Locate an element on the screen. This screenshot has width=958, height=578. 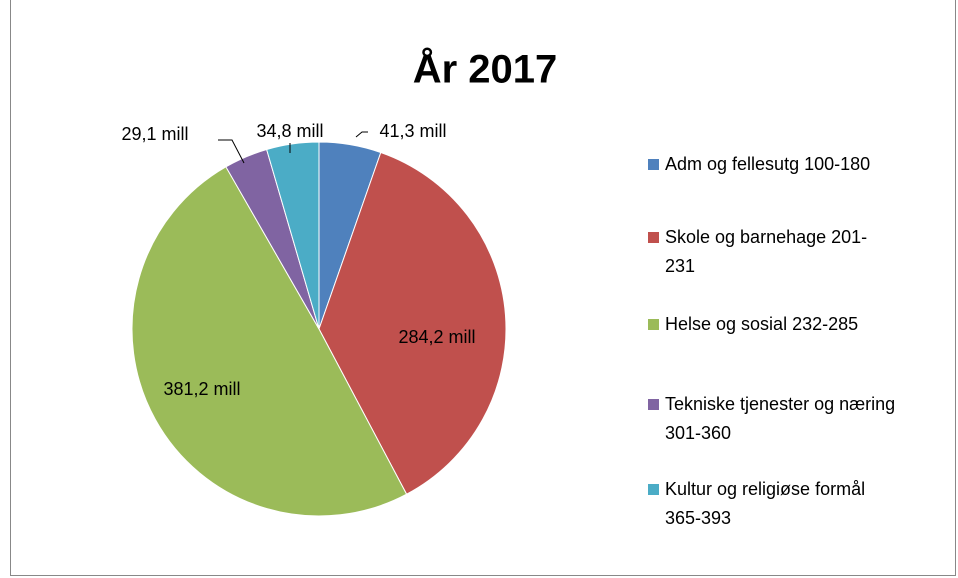
data-label: 29,1 mill is located at coordinates (154, 134).